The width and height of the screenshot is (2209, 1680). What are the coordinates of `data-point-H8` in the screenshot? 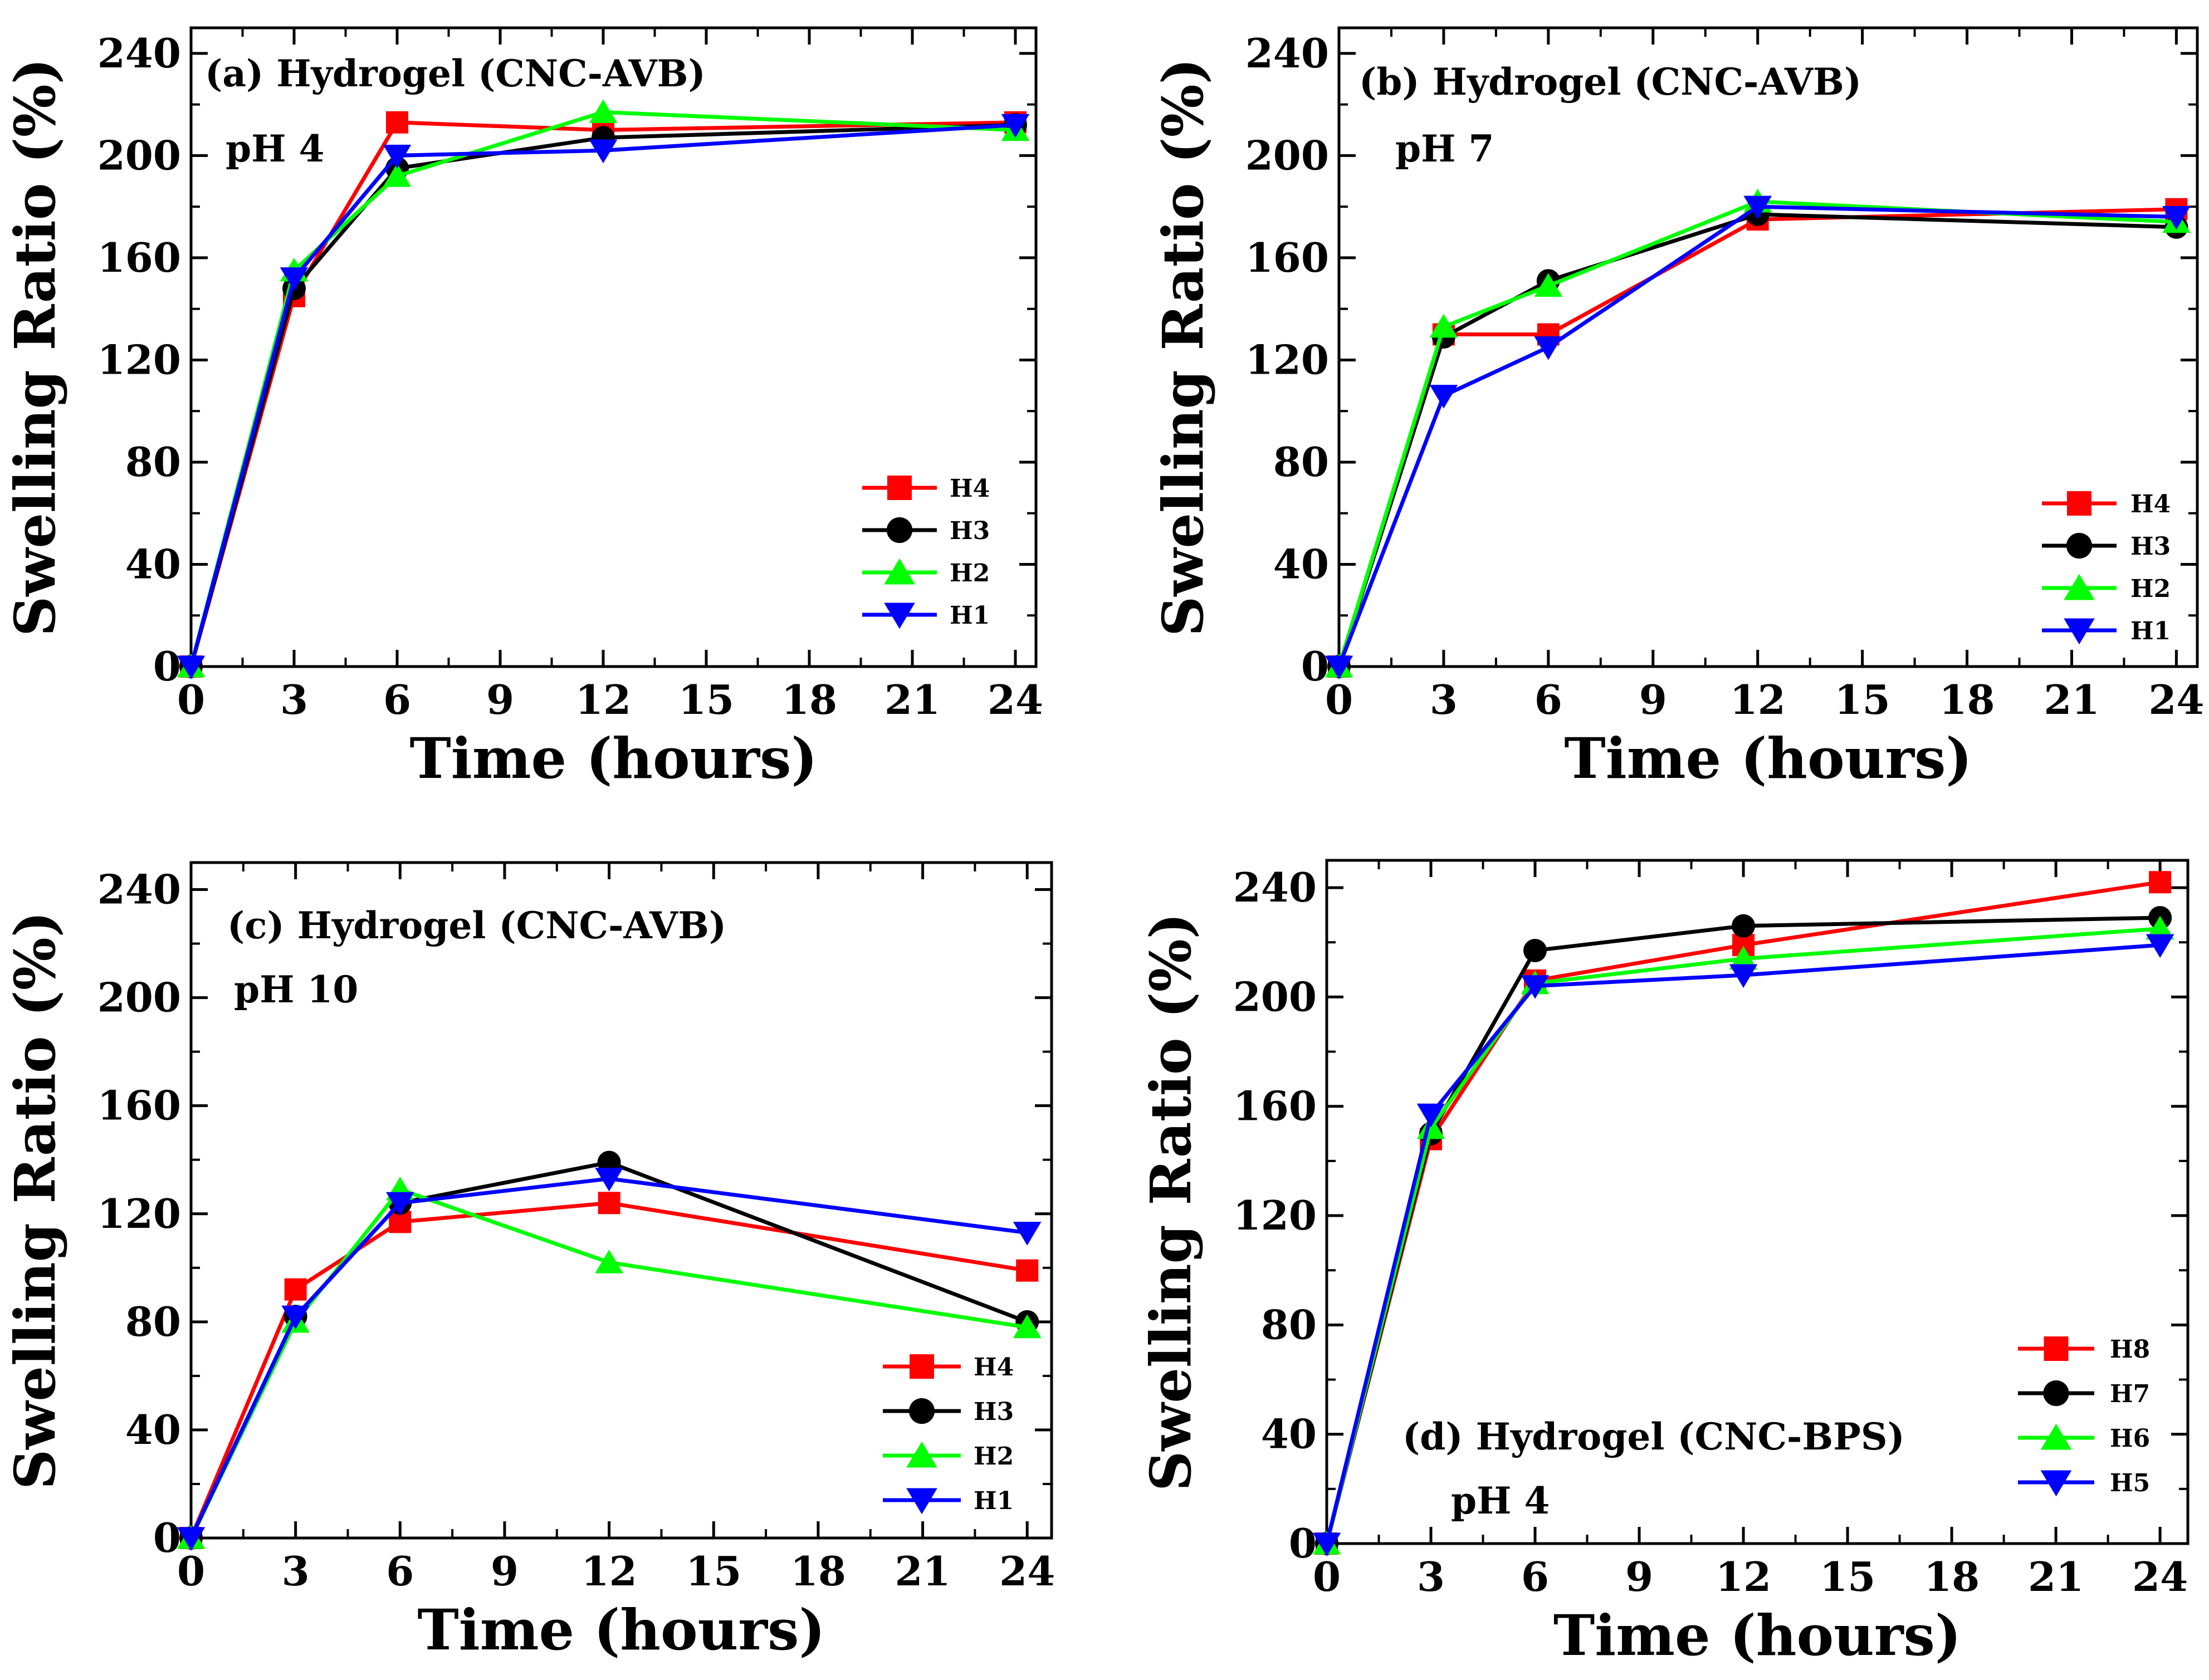 It's located at (2160, 882).